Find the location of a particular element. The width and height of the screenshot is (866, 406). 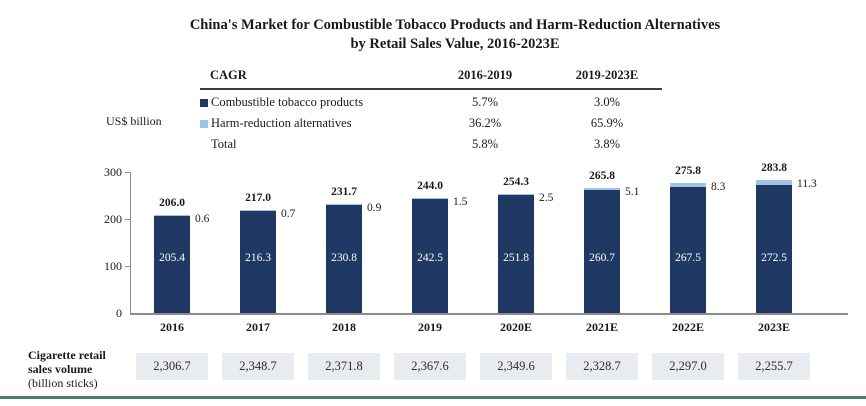

bar-total-label-2019: 244.0 is located at coordinates (430, 186).